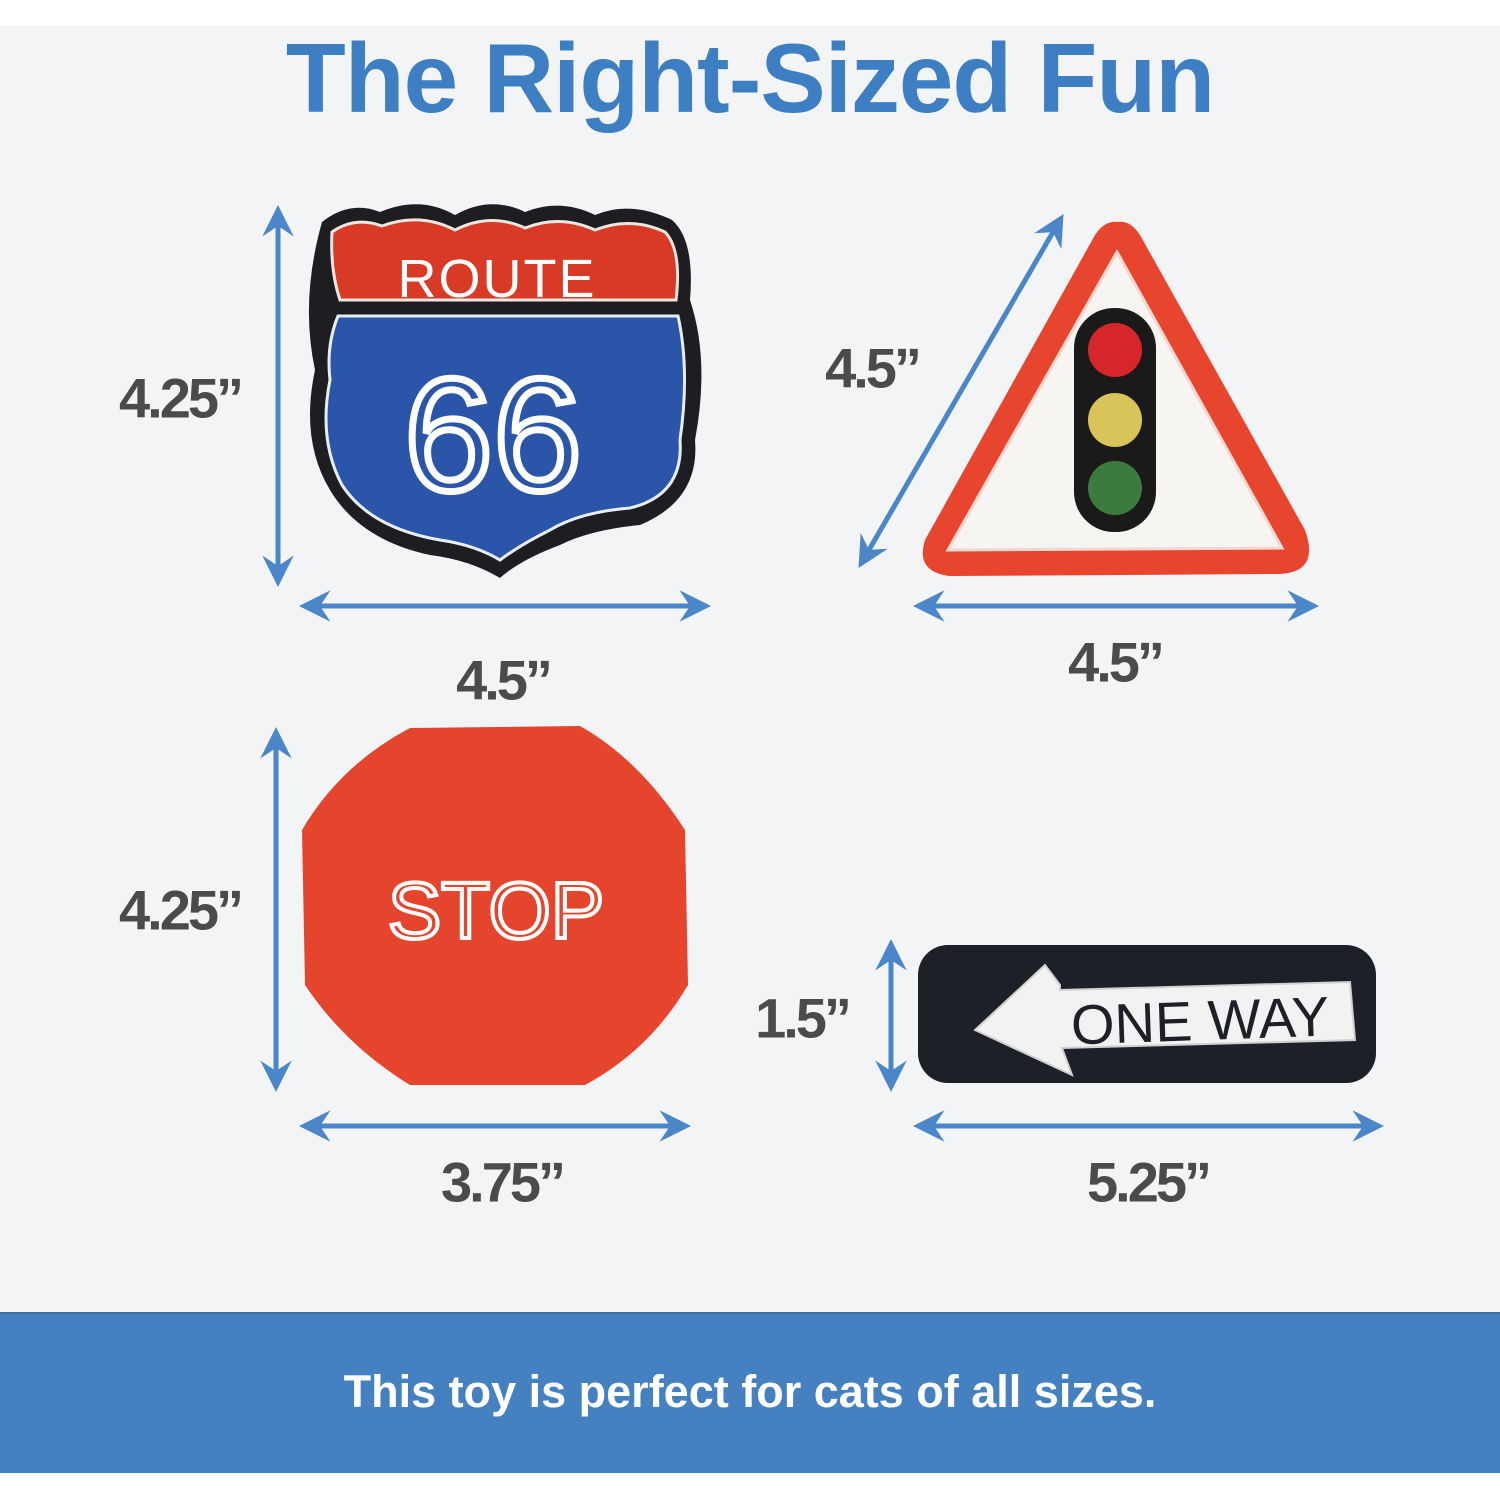  What do you see at coordinates (497, 279) in the screenshot?
I see `route-text: ROUTE` at bounding box center [497, 279].